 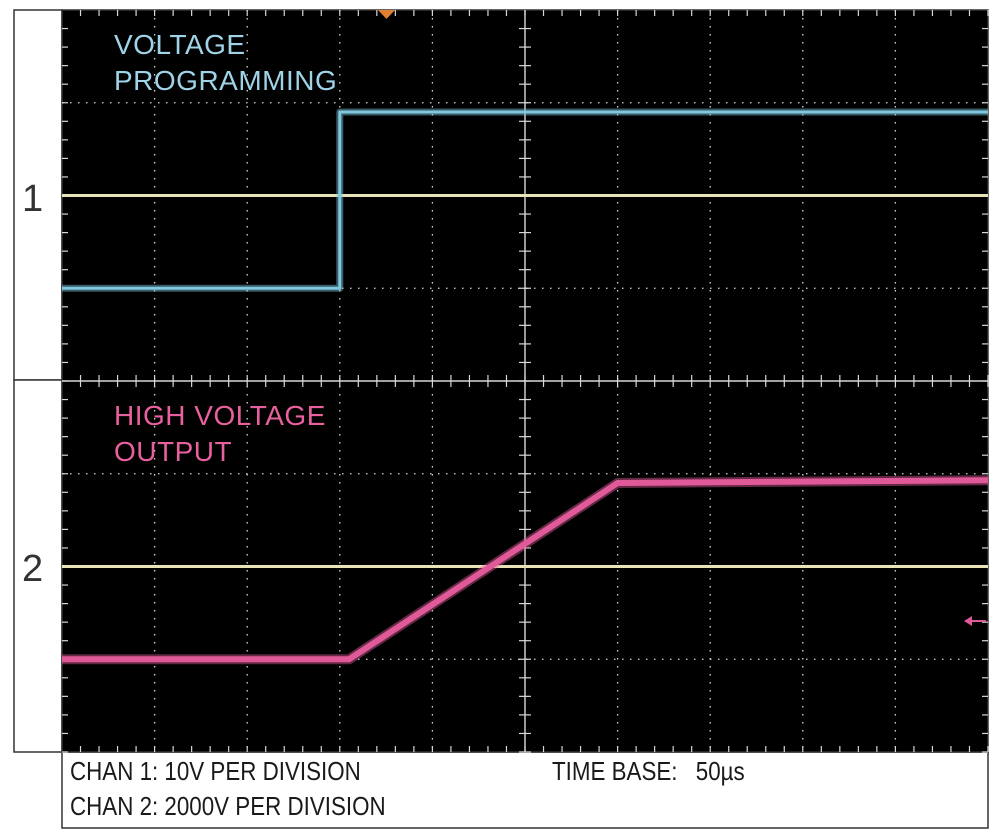 What do you see at coordinates (33, 199) in the screenshot?
I see `channel-1-index: 1` at bounding box center [33, 199].